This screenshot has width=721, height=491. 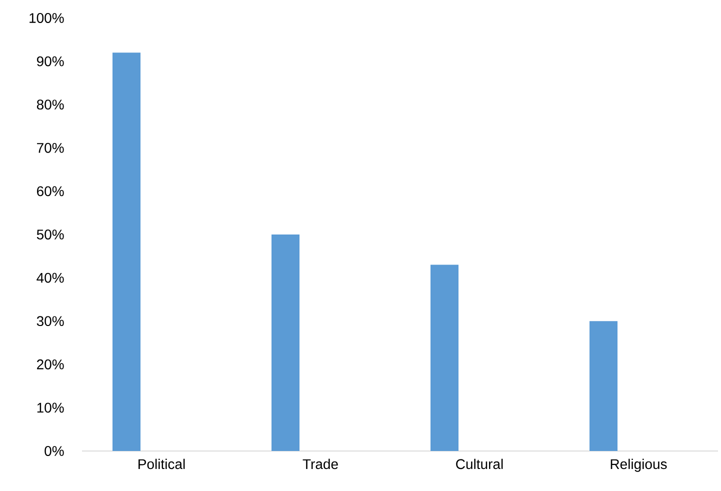 I want to click on y-tick-label: 10%, so click(x=50, y=407).